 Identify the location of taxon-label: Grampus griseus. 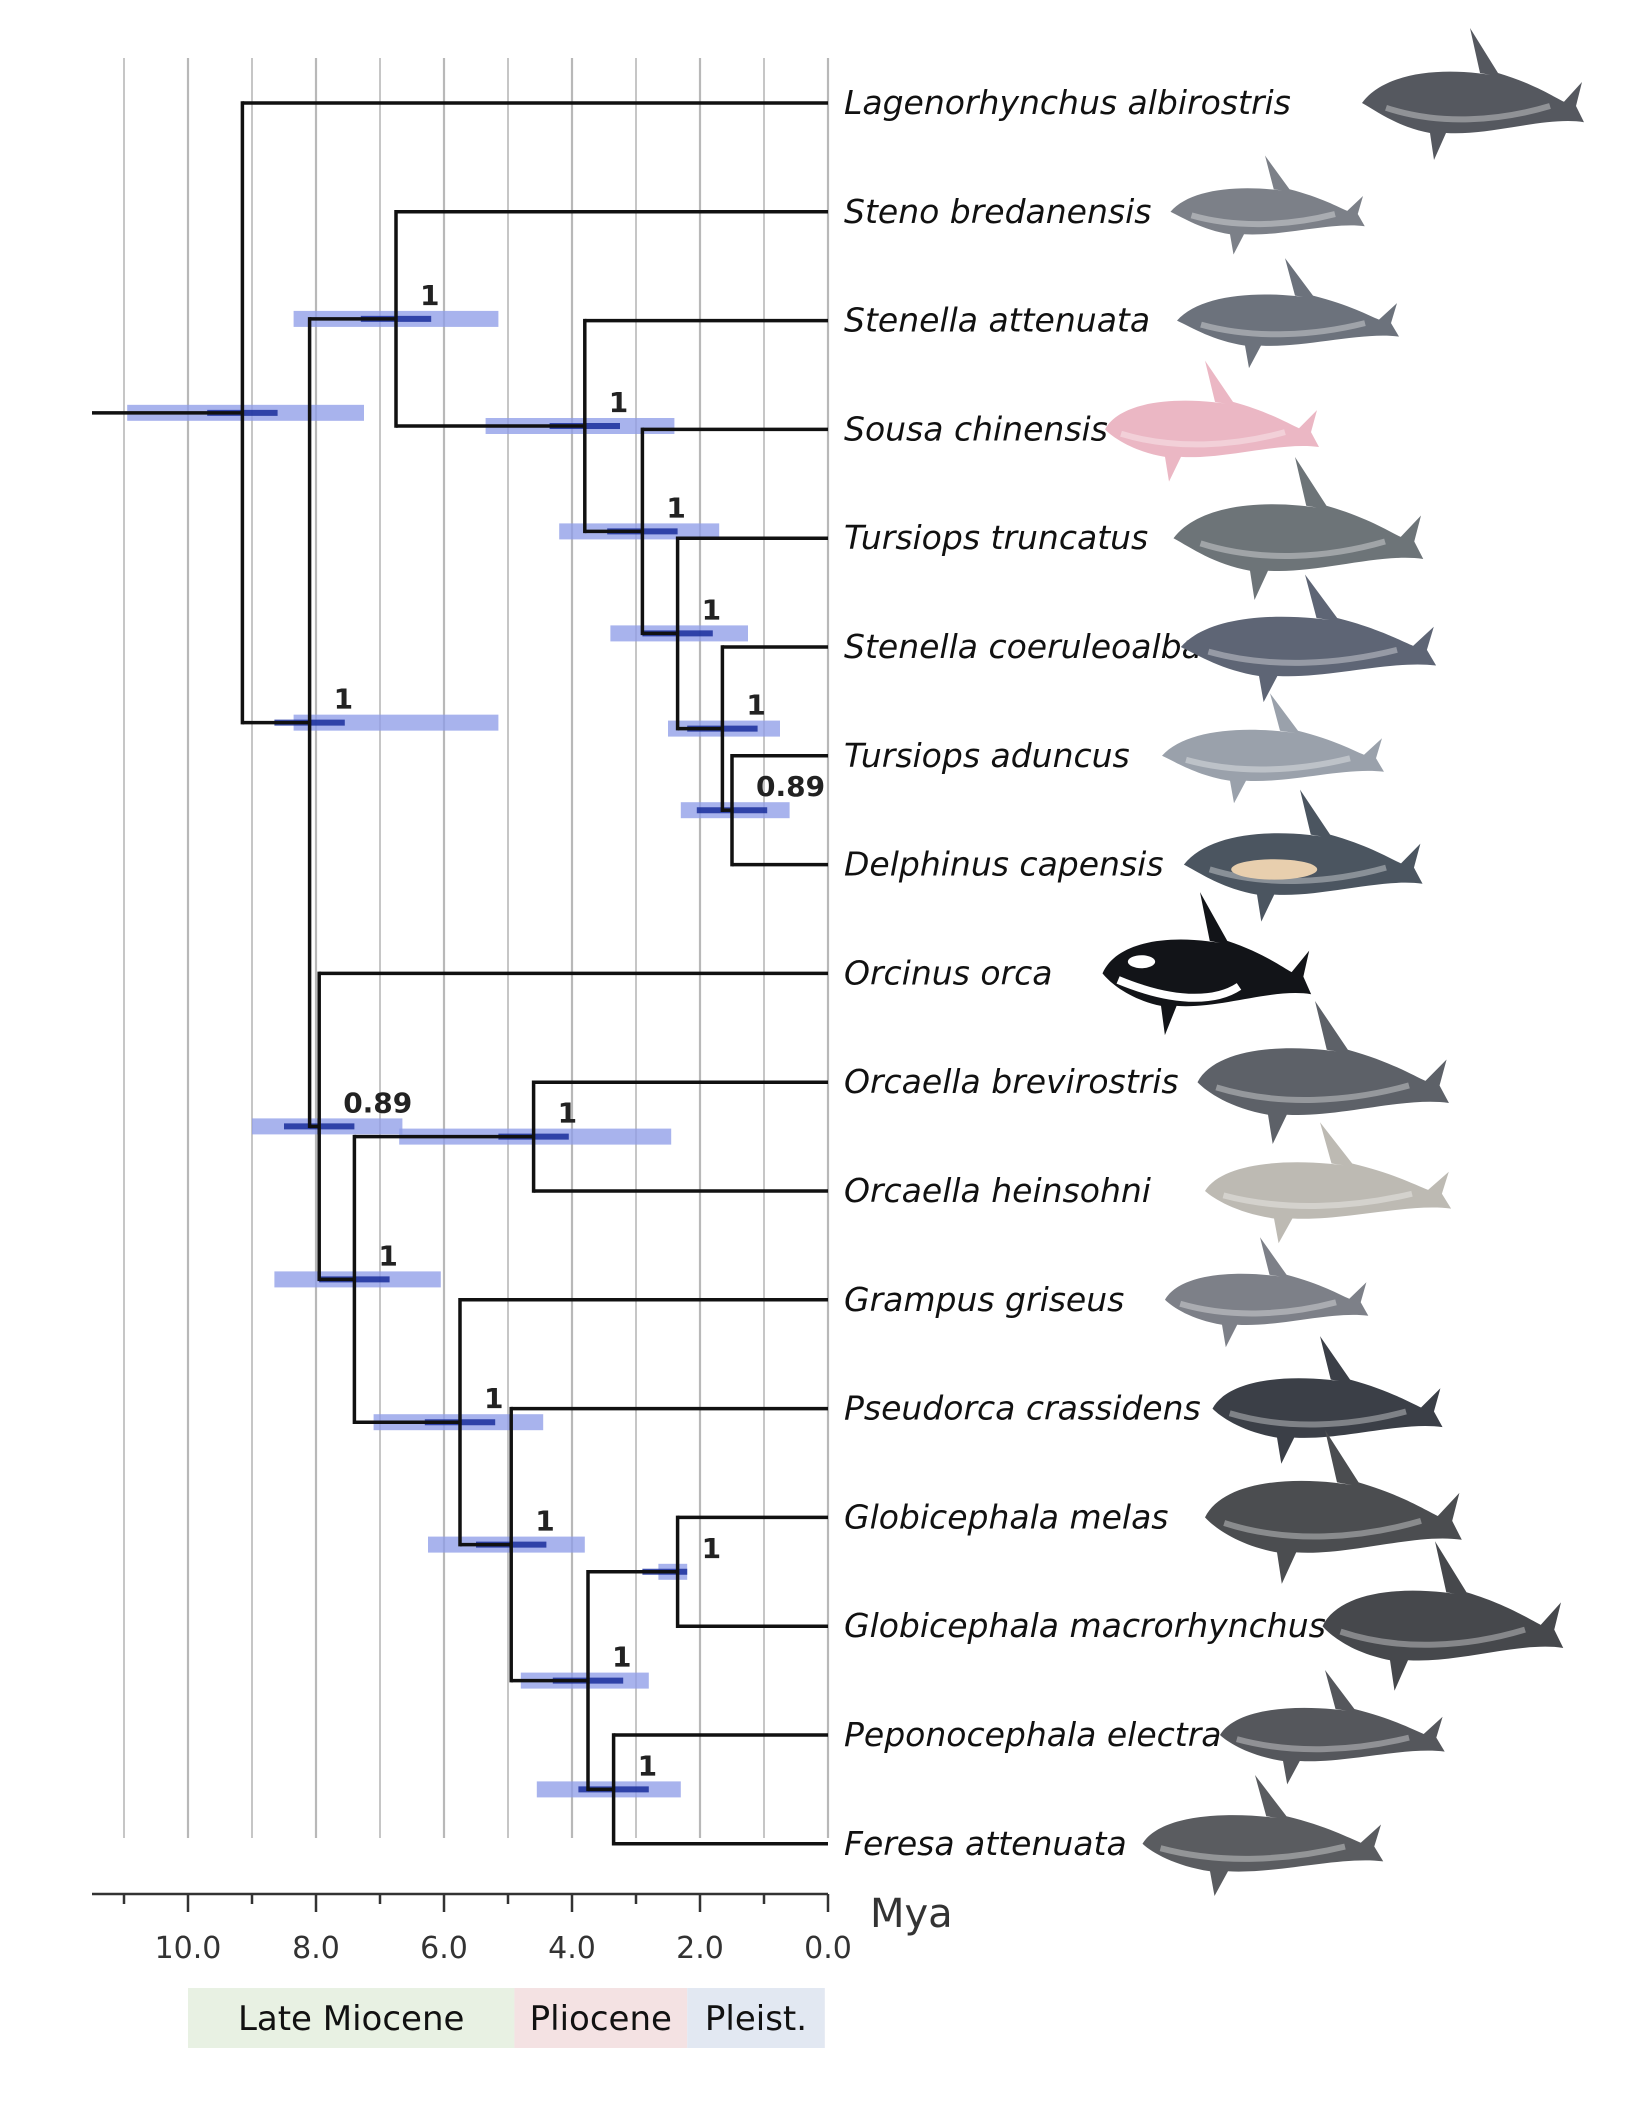
(984, 1299).